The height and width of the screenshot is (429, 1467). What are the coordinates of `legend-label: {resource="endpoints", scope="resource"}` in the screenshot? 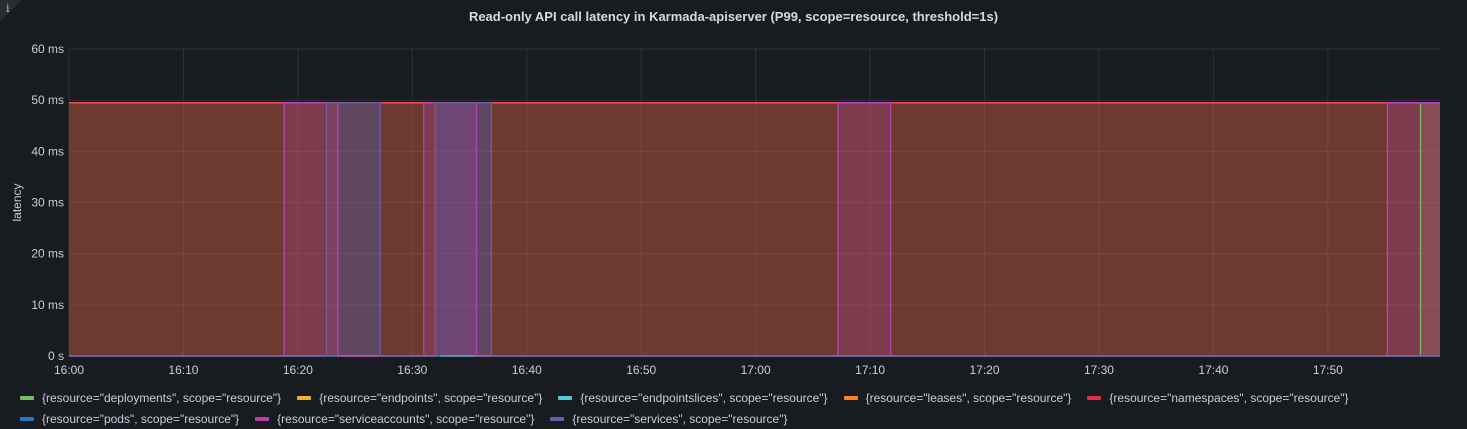 It's located at (431, 397).